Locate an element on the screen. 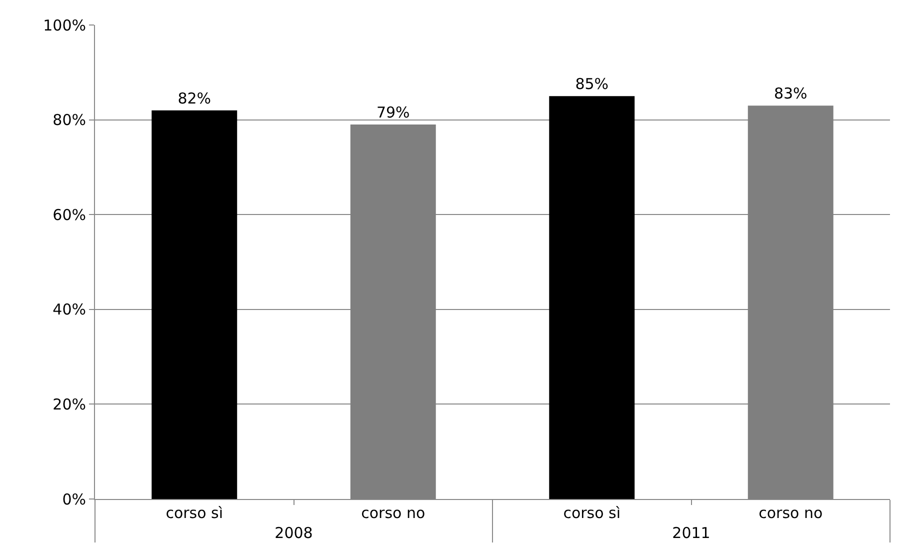  data-label: 83% is located at coordinates (791, 93).